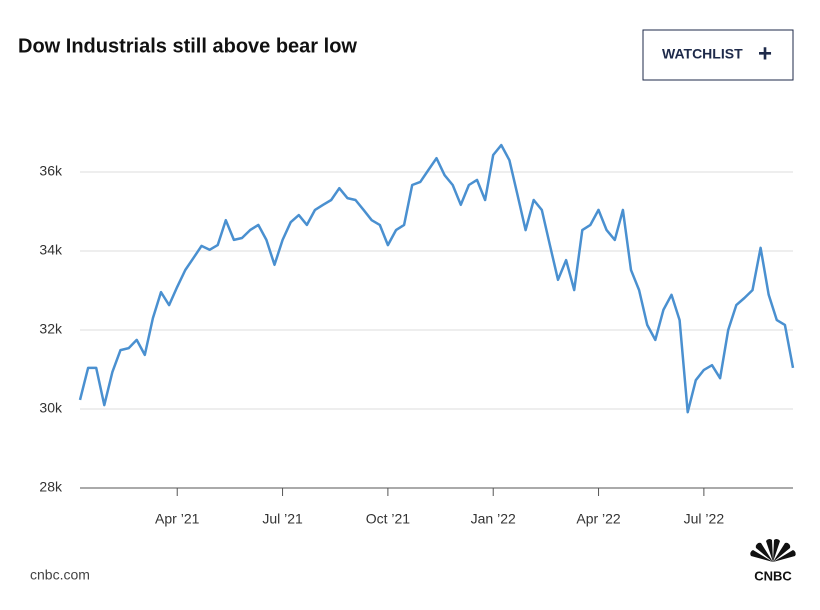 The height and width of the screenshot is (610, 820). What do you see at coordinates (51, 487) in the screenshot?
I see `y-tick-label: 28k` at bounding box center [51, 487].